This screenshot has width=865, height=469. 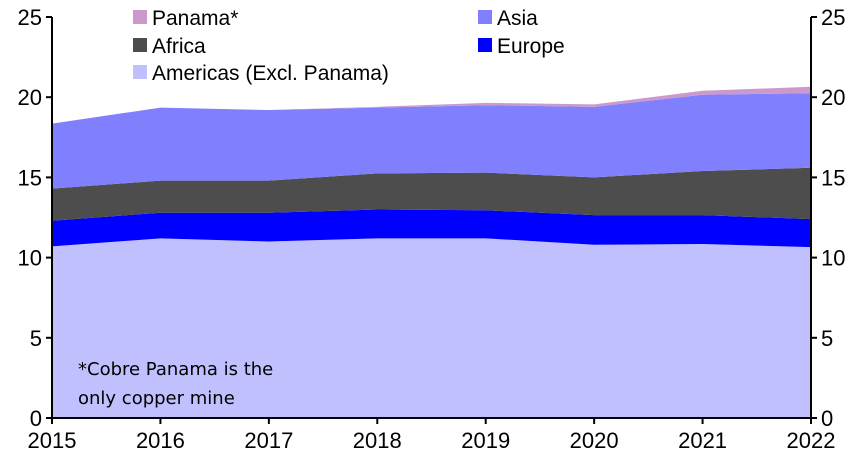 What do you see at coordinates (175, 369) in the screenshot?
I see `annotation-line-1: *Cobre Panama is the` at bounding box center [175, 369].